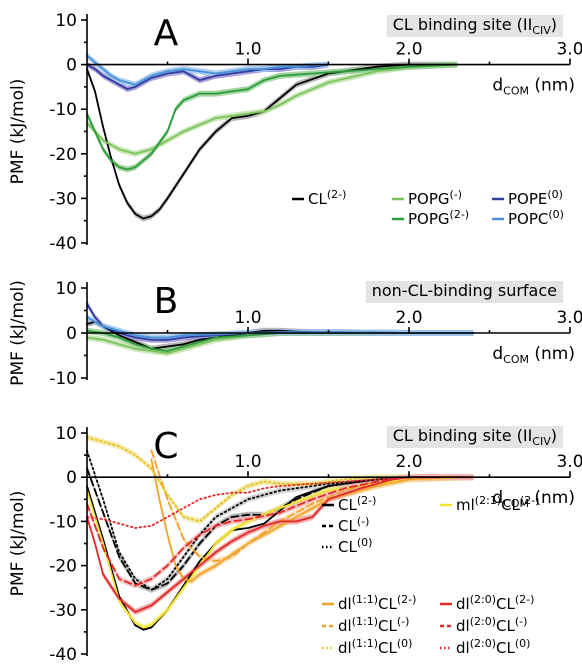 Image resolution: width=582 pixels, height=664 pixels. Describe the element at coordinates (63, 244) in the screenshot. I see `panel-a-y-tick-label-5: -40` at that location.